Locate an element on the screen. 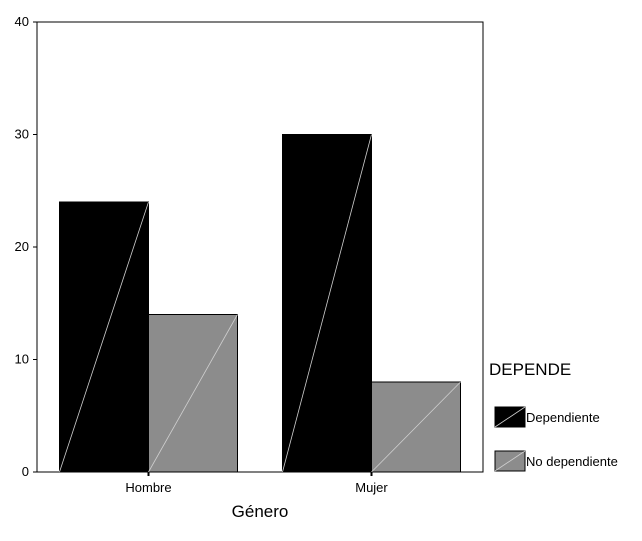  legend-label: Dependiente is located at coordinates (563, 417).